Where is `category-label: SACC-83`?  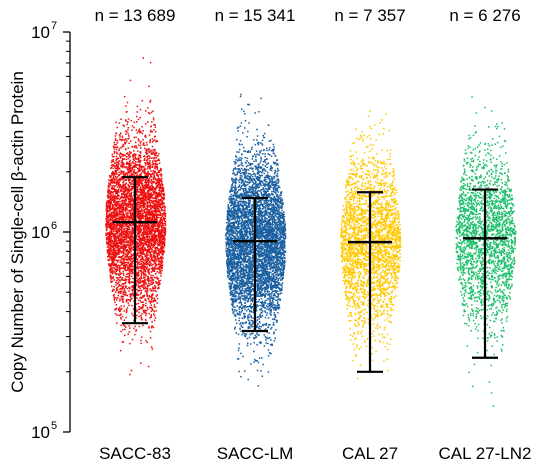
category-label: SACC-83 is located at coordinates (135, 453).